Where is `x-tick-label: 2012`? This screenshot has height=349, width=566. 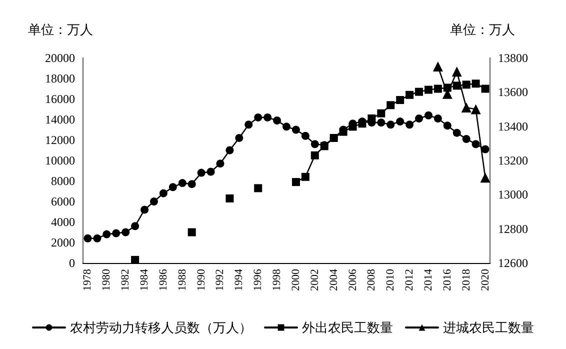
x-tick-label: 2012 is located at coordinates (410, 280).